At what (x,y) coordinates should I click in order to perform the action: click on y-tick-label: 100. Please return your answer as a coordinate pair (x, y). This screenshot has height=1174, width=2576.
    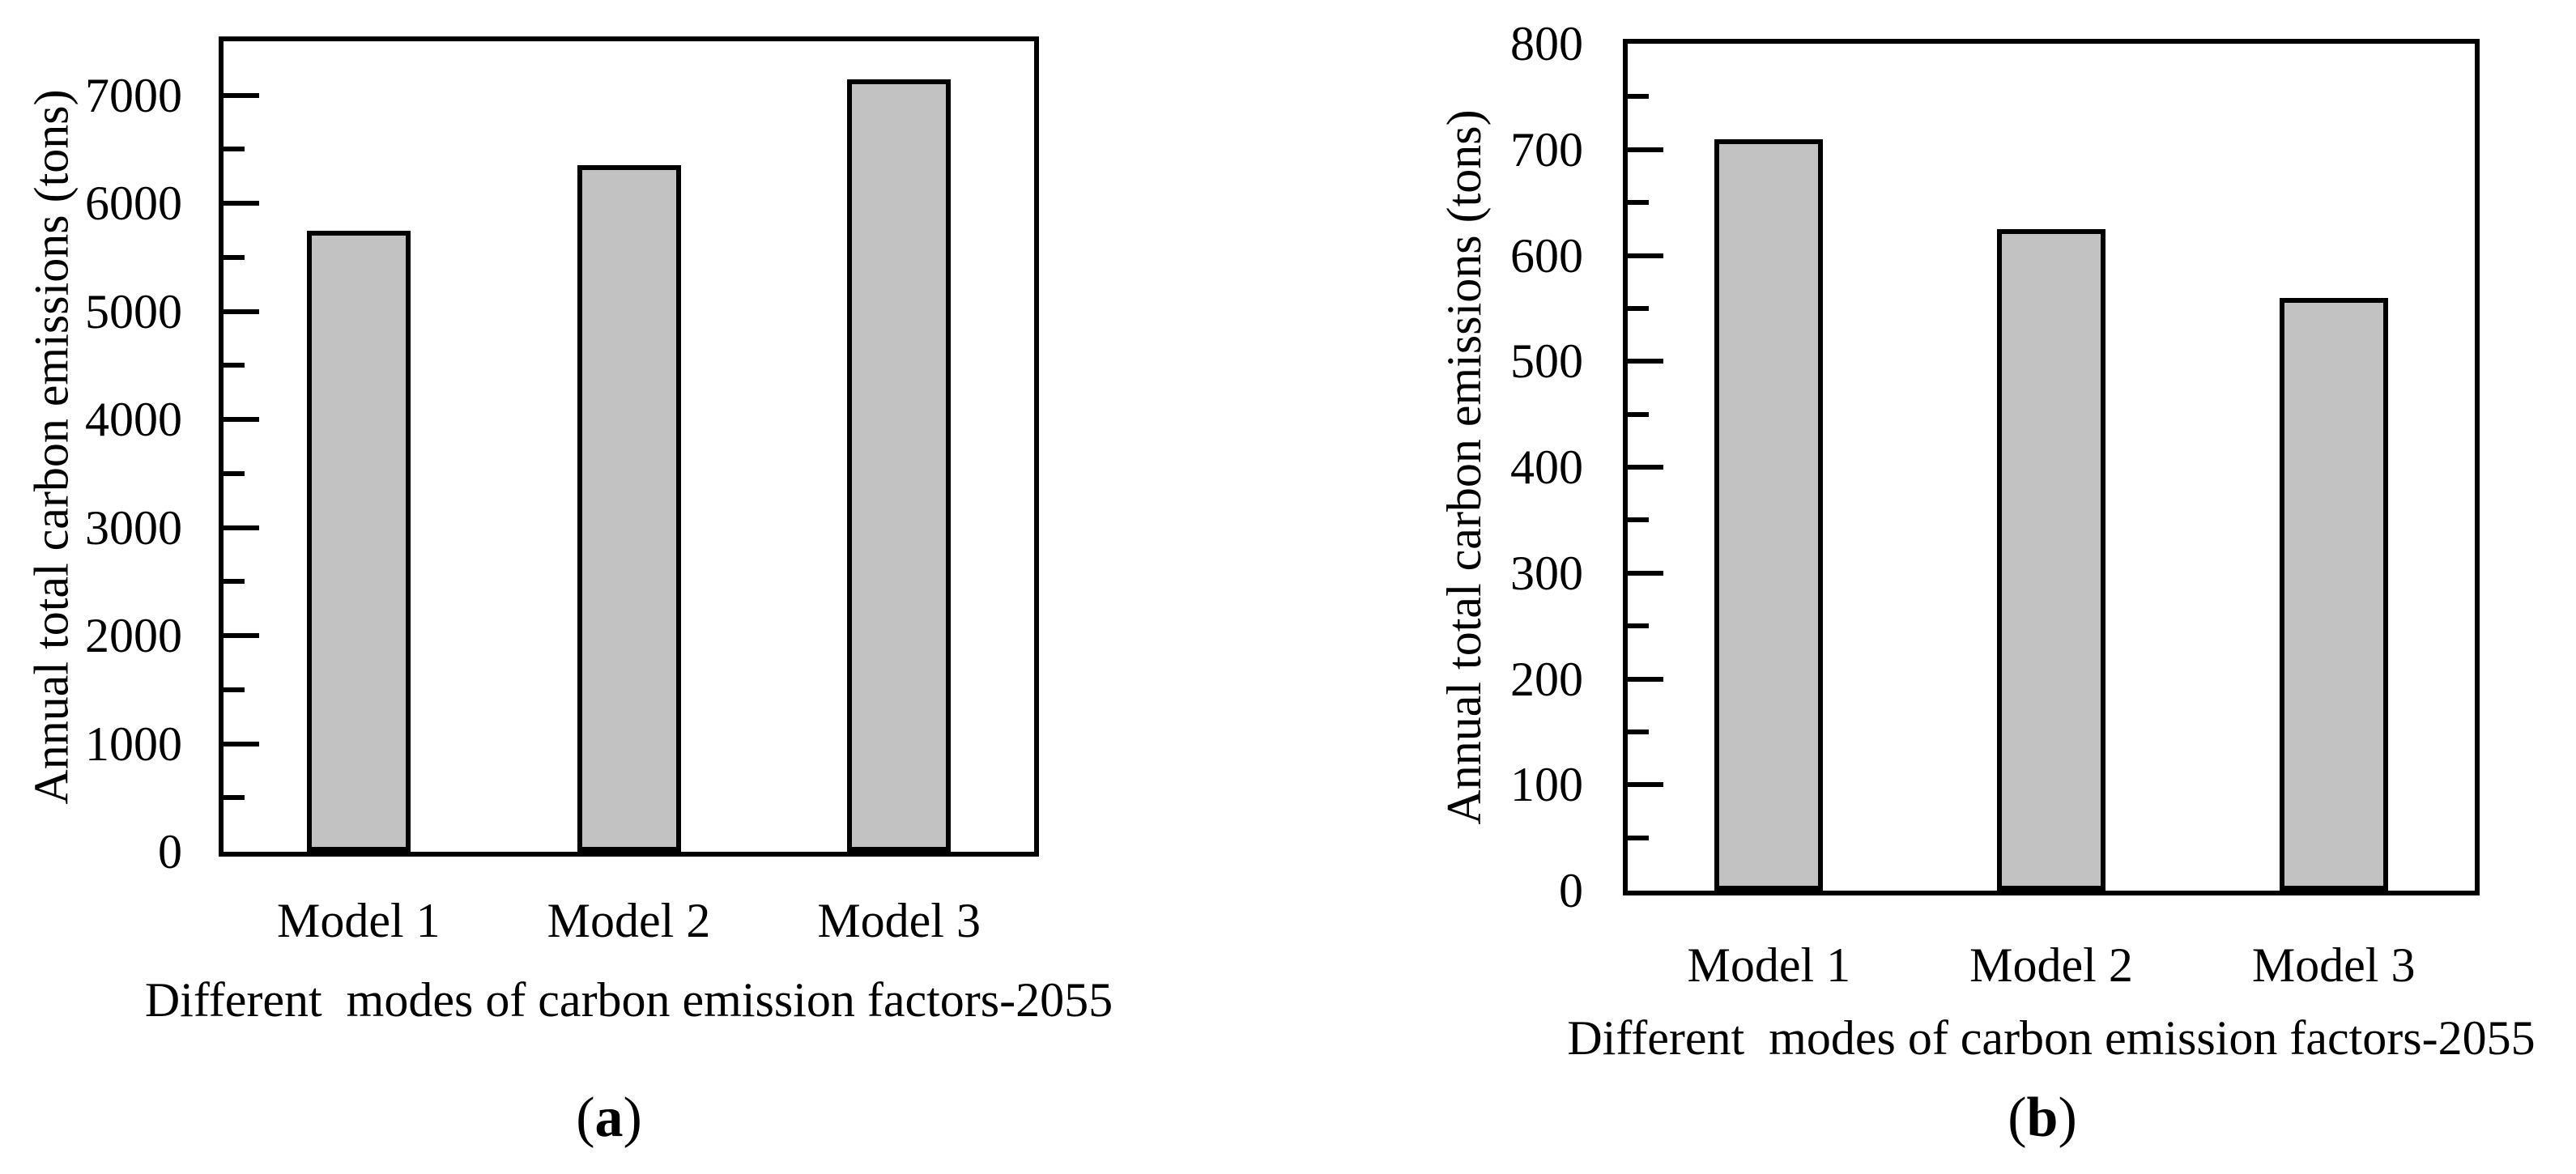
    Looking at the image, I should click on (1546, 785).